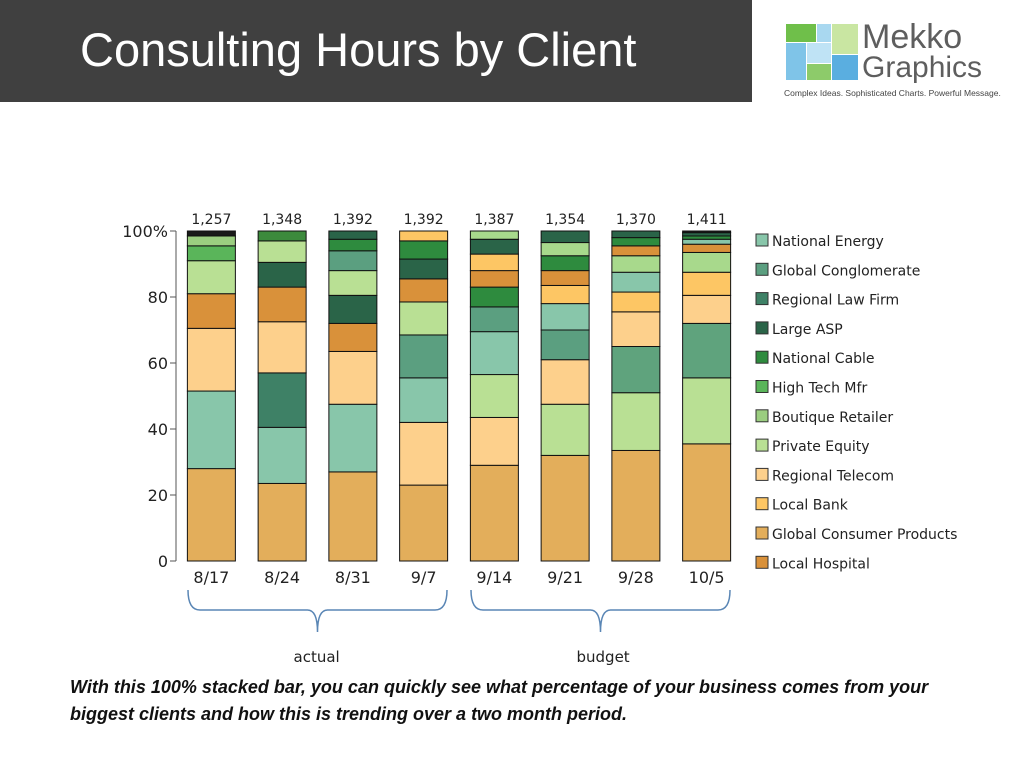 The width and height of the screenshot is (1024, 768). What do you see at coordinates (819, 389) in the screenshot?
I see `legend-label: High Tech Mfr` at bounding box center [819, 389].